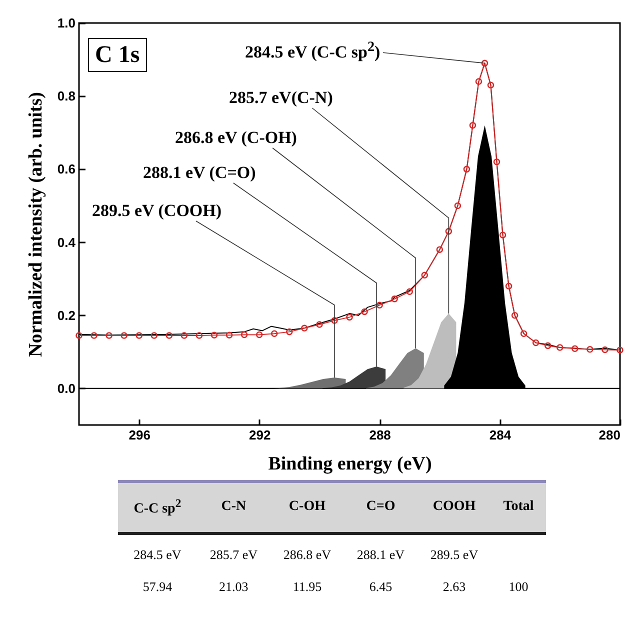 The width and height of the screenshot is (637, 625). Describe the element at coordinates (454, 587) in the screenshot. I see `text: 2.63` at that location.